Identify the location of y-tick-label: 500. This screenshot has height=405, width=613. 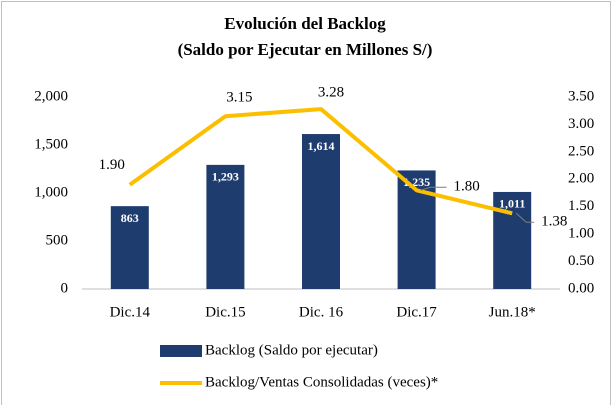
(57, 240).